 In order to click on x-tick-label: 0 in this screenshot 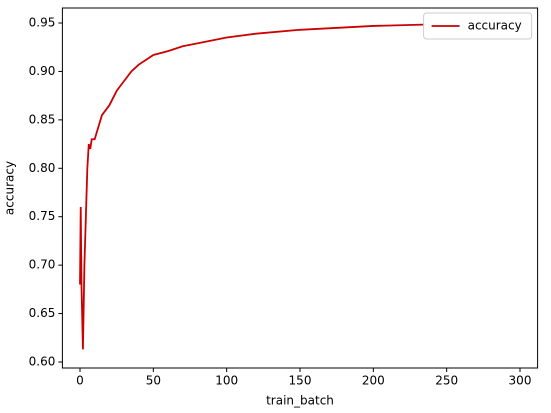, I will do `click(80, 381)`.